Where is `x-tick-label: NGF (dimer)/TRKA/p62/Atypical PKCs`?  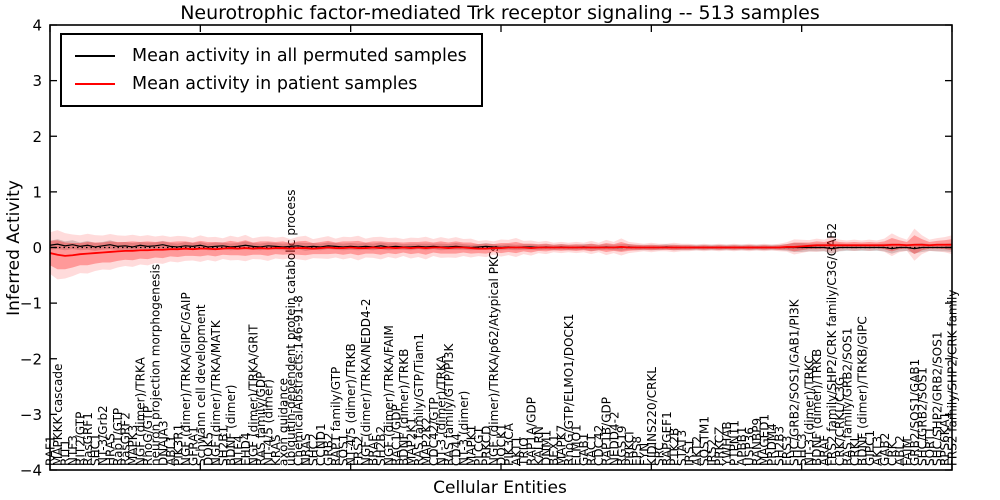 x-tick-label: NGF (dimer)/TRKA/p62/Atypical PKCs is located at coordinates (494, 355).